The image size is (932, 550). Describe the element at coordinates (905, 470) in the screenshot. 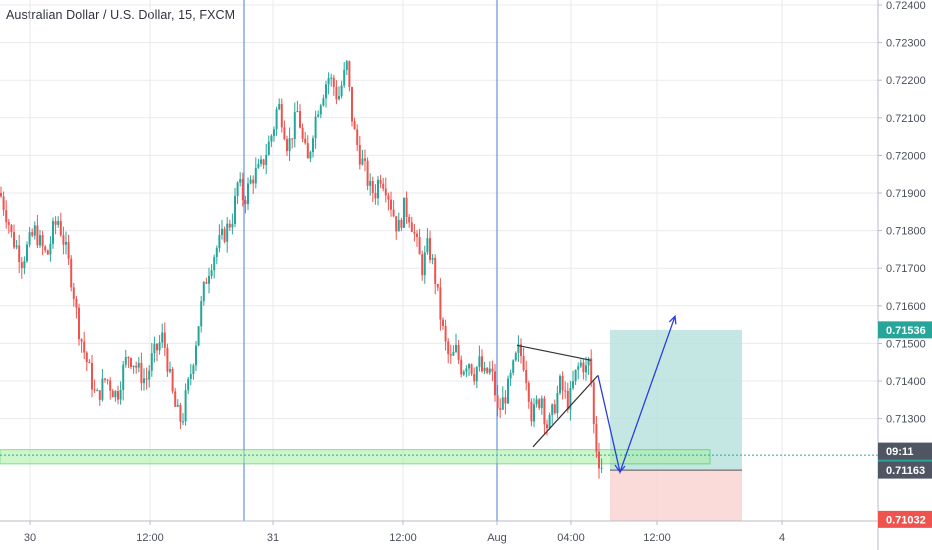

I see `price-badge` at that location.